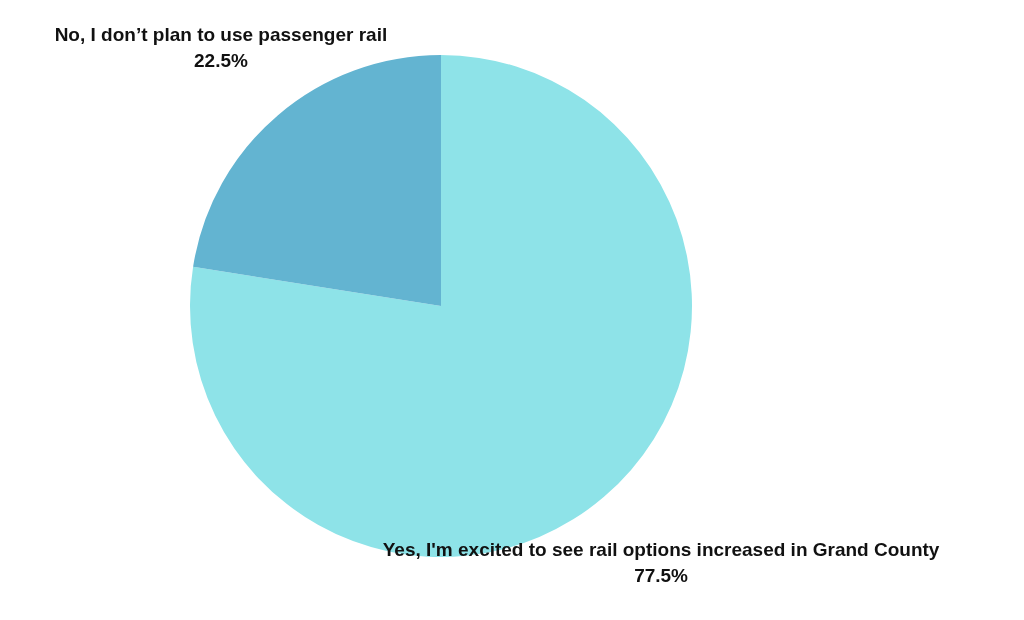 Image resolution: width=1024 pixels, height=620 pixels. What do you see at coordinates (661, 575) in the screenshot?
I see `data-label: 77.5%` at bounding box center [661, 575].